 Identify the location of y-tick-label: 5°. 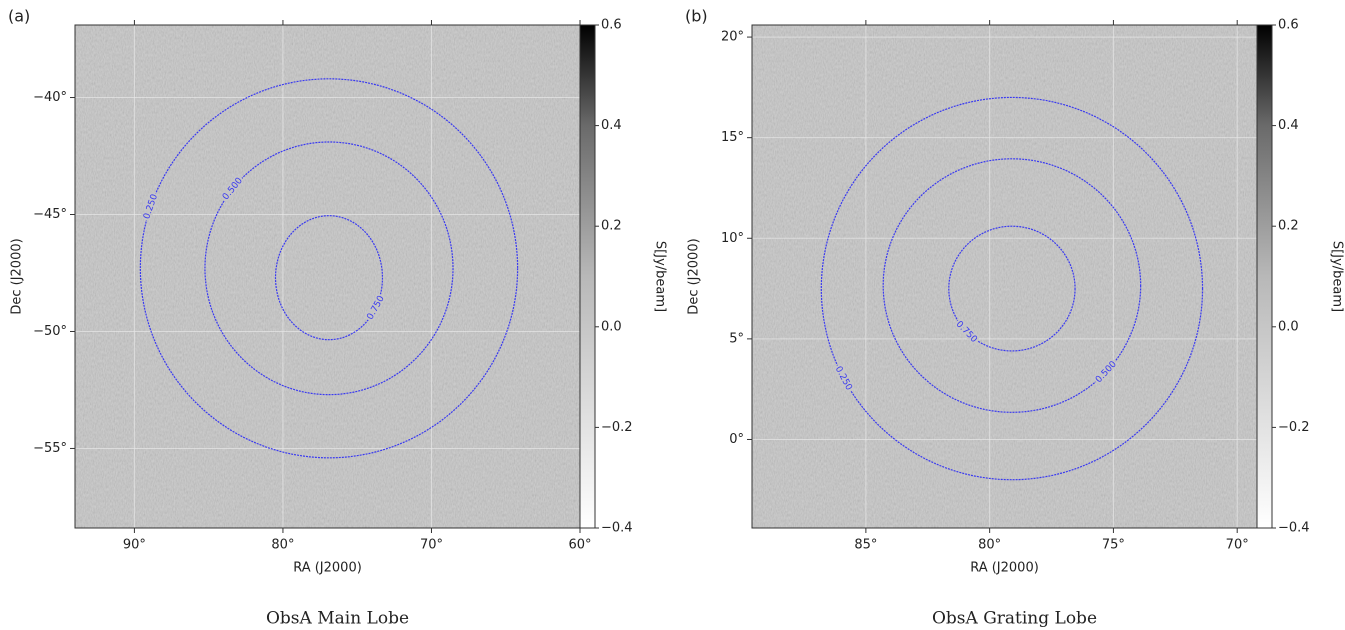
(736, 338).